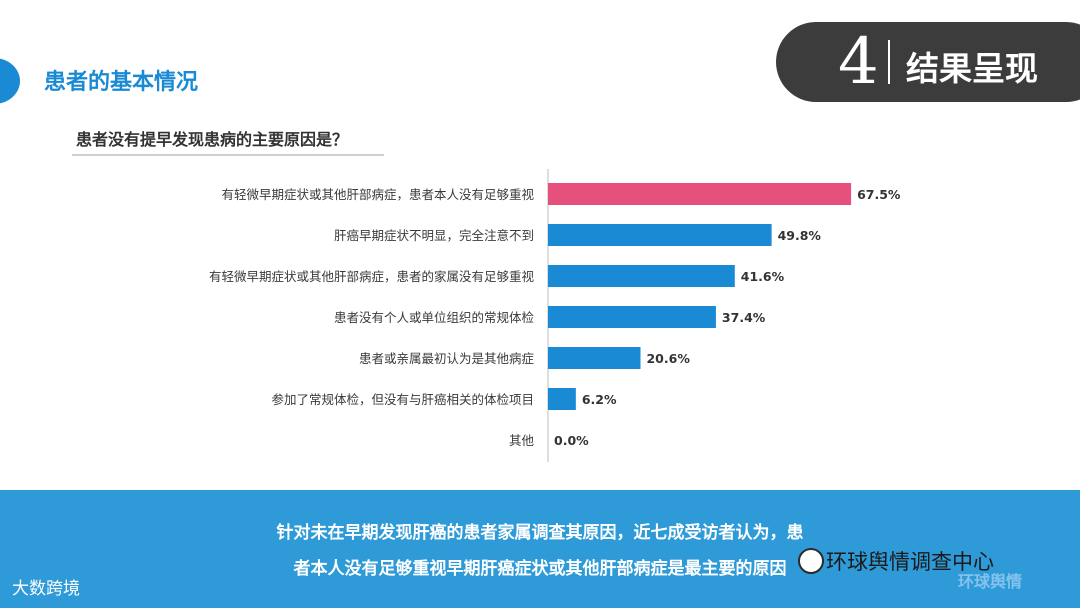 The image size is (1080, 608). Describe the element at coordinates (540, 533) in the screenshot. I see `summary-line-1: 针对未在早期发现肝癌的患者家属调查其原因，近七成受访者认为，患` at that location.